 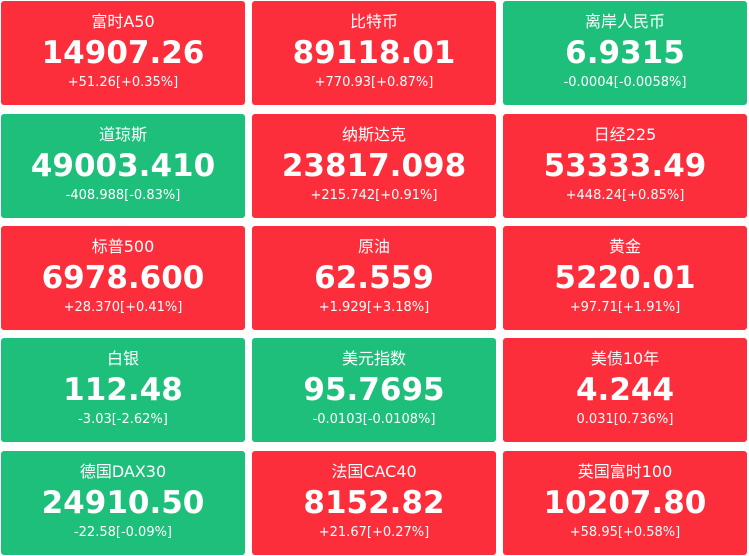 I want to click on quote-name: 纳斯达克, so click(x=373, y=134).